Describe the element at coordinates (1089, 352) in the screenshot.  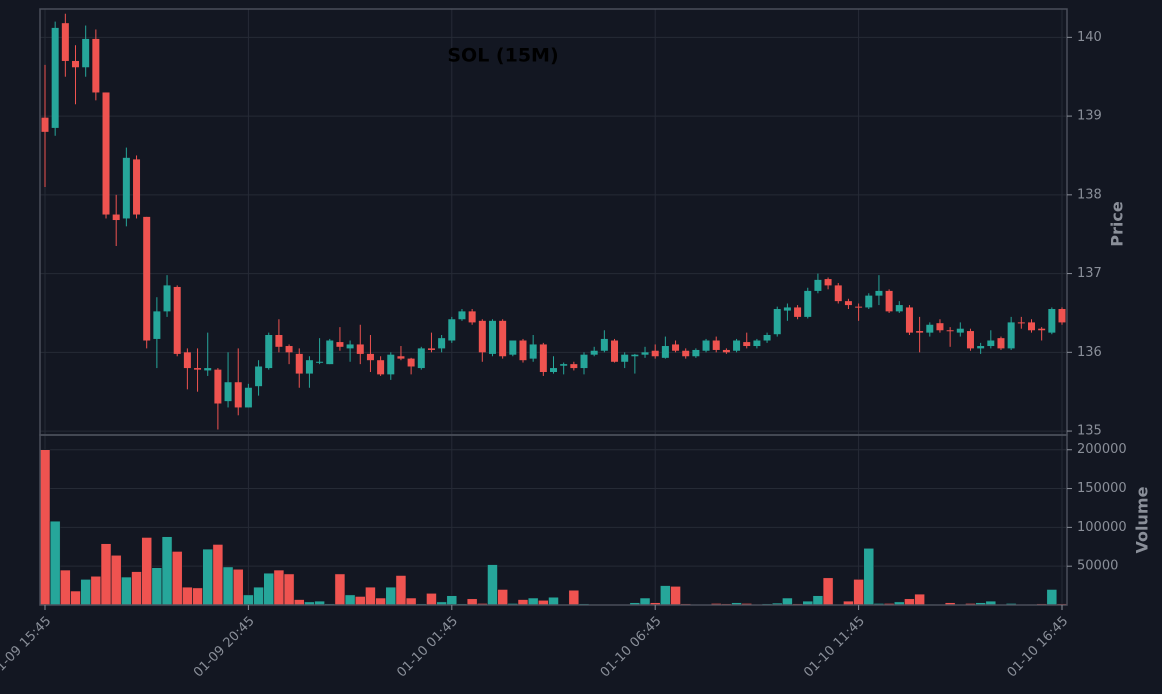
I see `y-tick-label: 136` at that location.